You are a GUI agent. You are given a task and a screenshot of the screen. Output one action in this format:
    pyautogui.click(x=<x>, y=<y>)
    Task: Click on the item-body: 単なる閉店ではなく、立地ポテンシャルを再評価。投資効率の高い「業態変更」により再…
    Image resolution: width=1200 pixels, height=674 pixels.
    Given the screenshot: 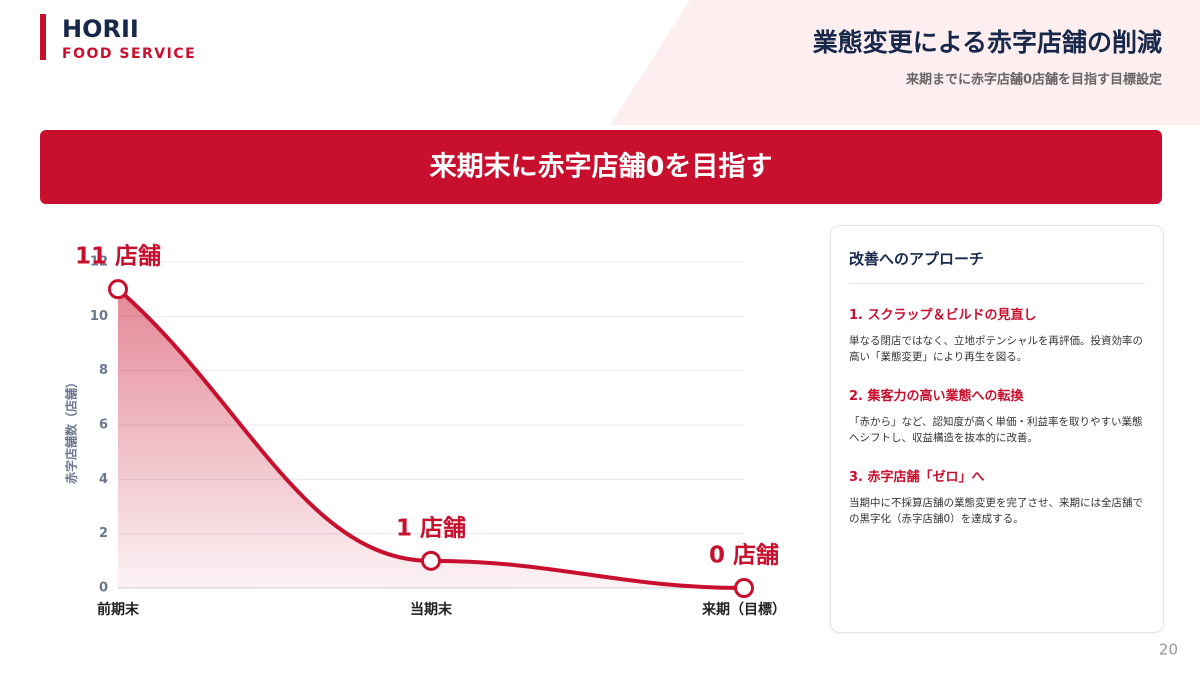 What is the action you would take?
    pyautogui.click(x=996, y=349)
    